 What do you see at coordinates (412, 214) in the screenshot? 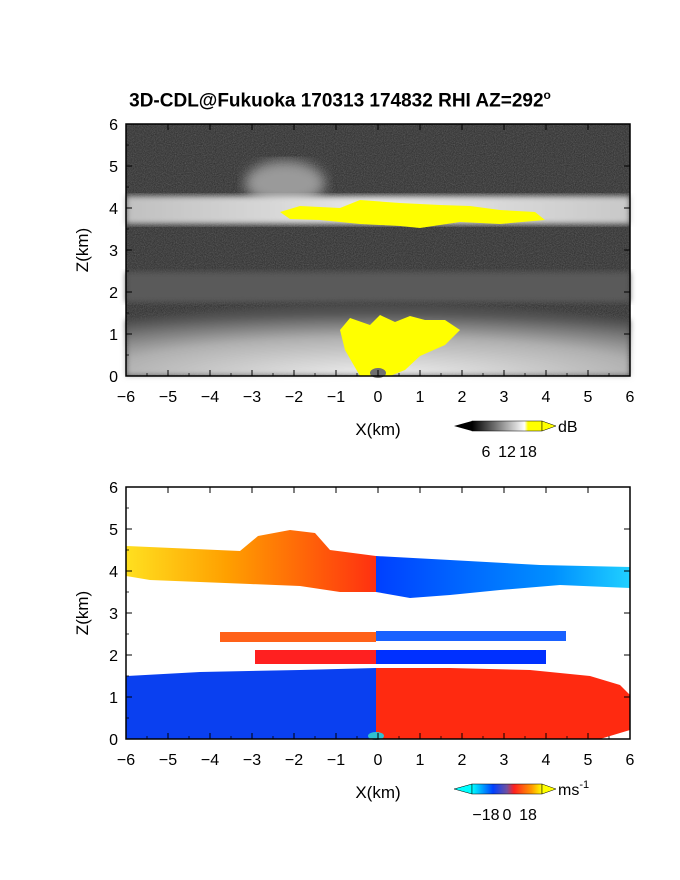
I see `saturated-top-echo` at bounding box center [412, 214].